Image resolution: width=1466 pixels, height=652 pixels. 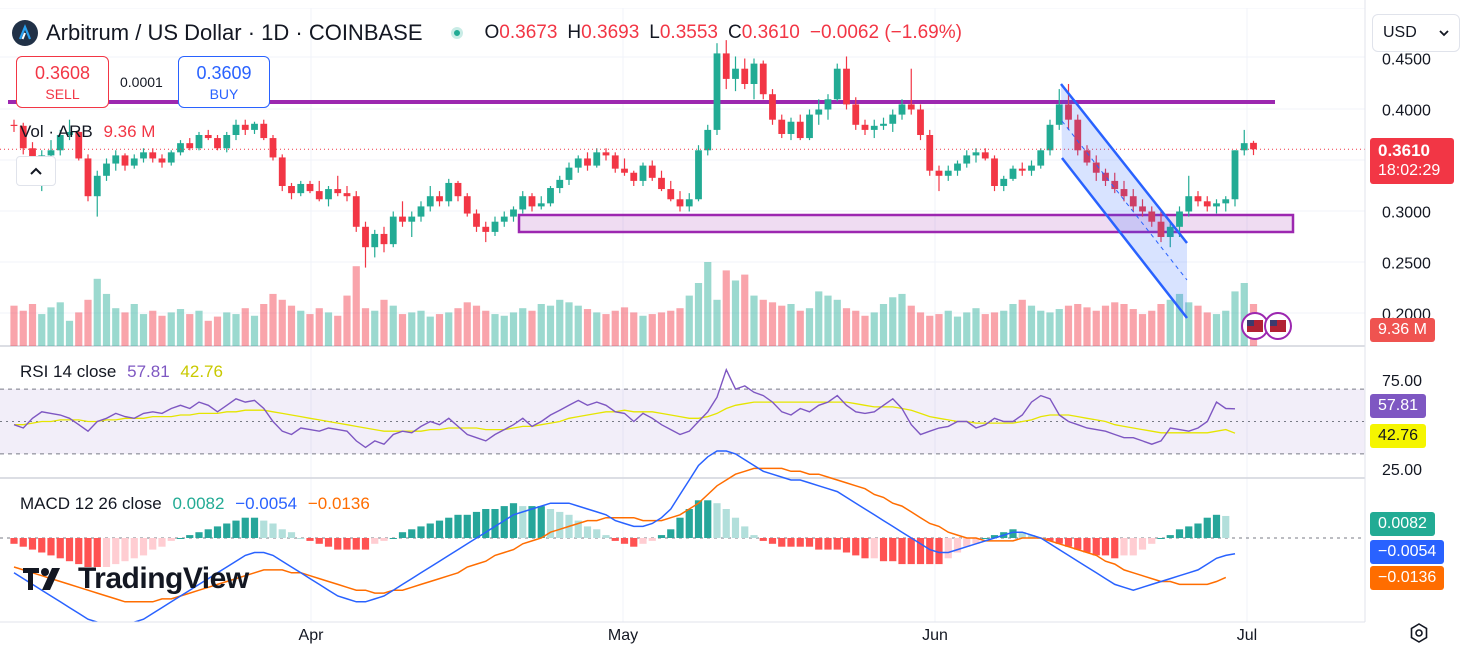 What do you see at coordinates (1402, 524) in the screenshot?
I see `macd-hist-tag: 0.0082` at bounding box center [1402, 524].